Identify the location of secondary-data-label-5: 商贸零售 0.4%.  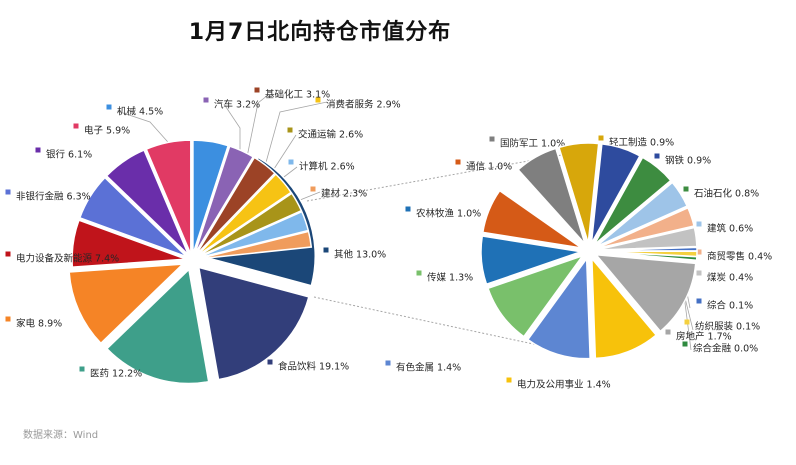
(739, 257).